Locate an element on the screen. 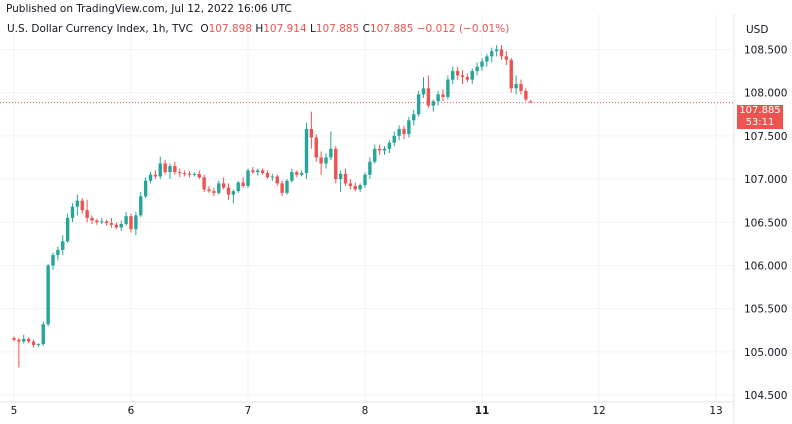  y-tick-label: 106.000 is located at coordinates (765, 266).